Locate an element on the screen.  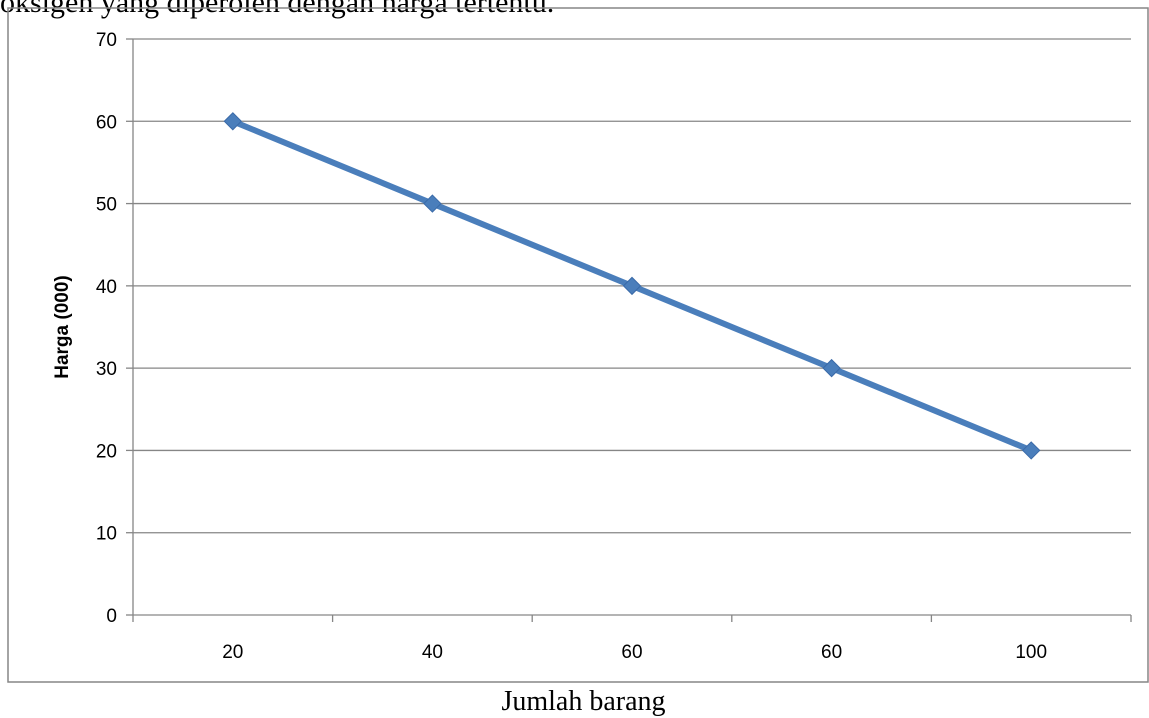
y-tick-label: 60 is located at coordinates (106, 122).